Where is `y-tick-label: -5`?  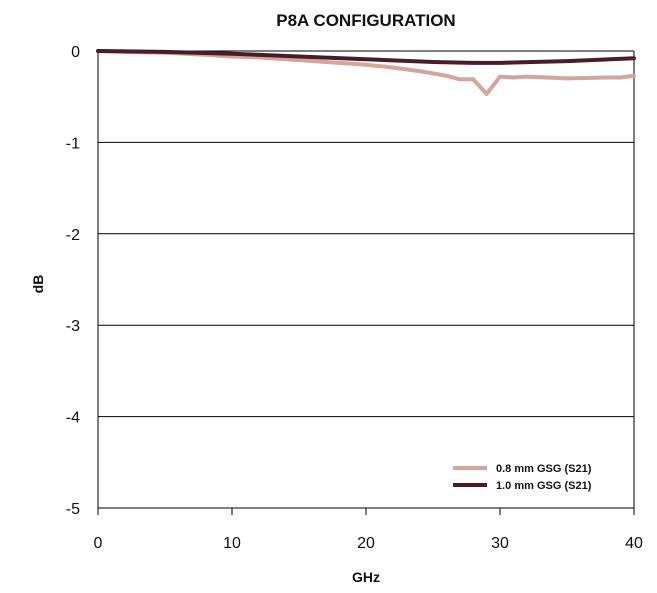
y-tick-label: -5 is located at coordinates (73, 509).